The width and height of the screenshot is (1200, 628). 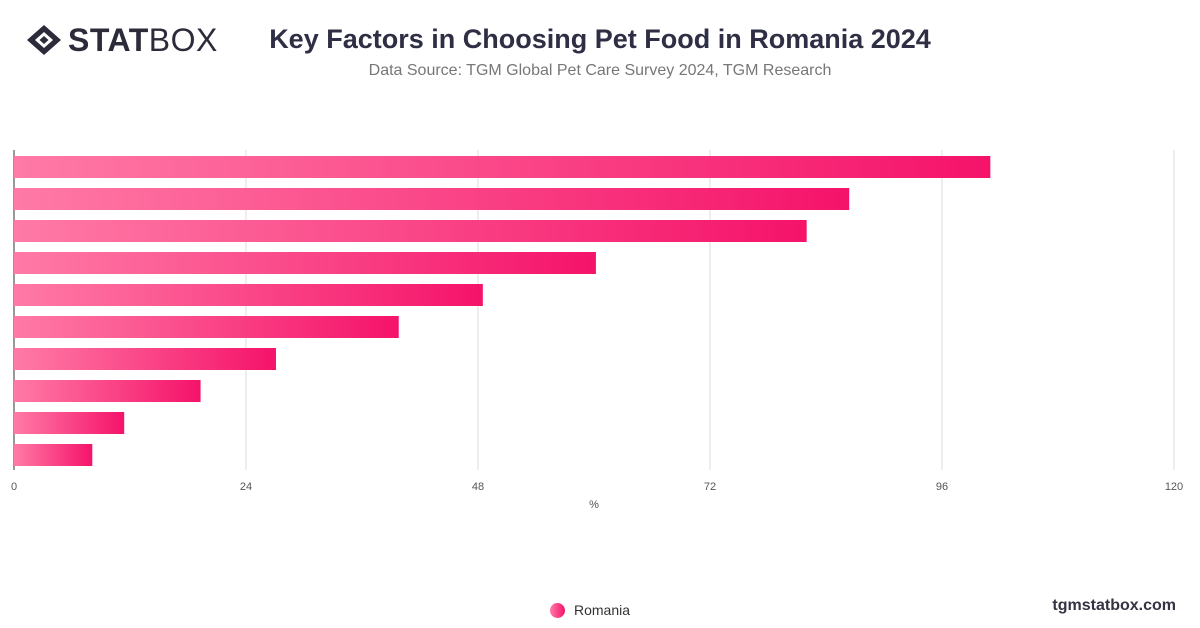 I want to click on x-tick-label: 96, so click(x=942, y=487).